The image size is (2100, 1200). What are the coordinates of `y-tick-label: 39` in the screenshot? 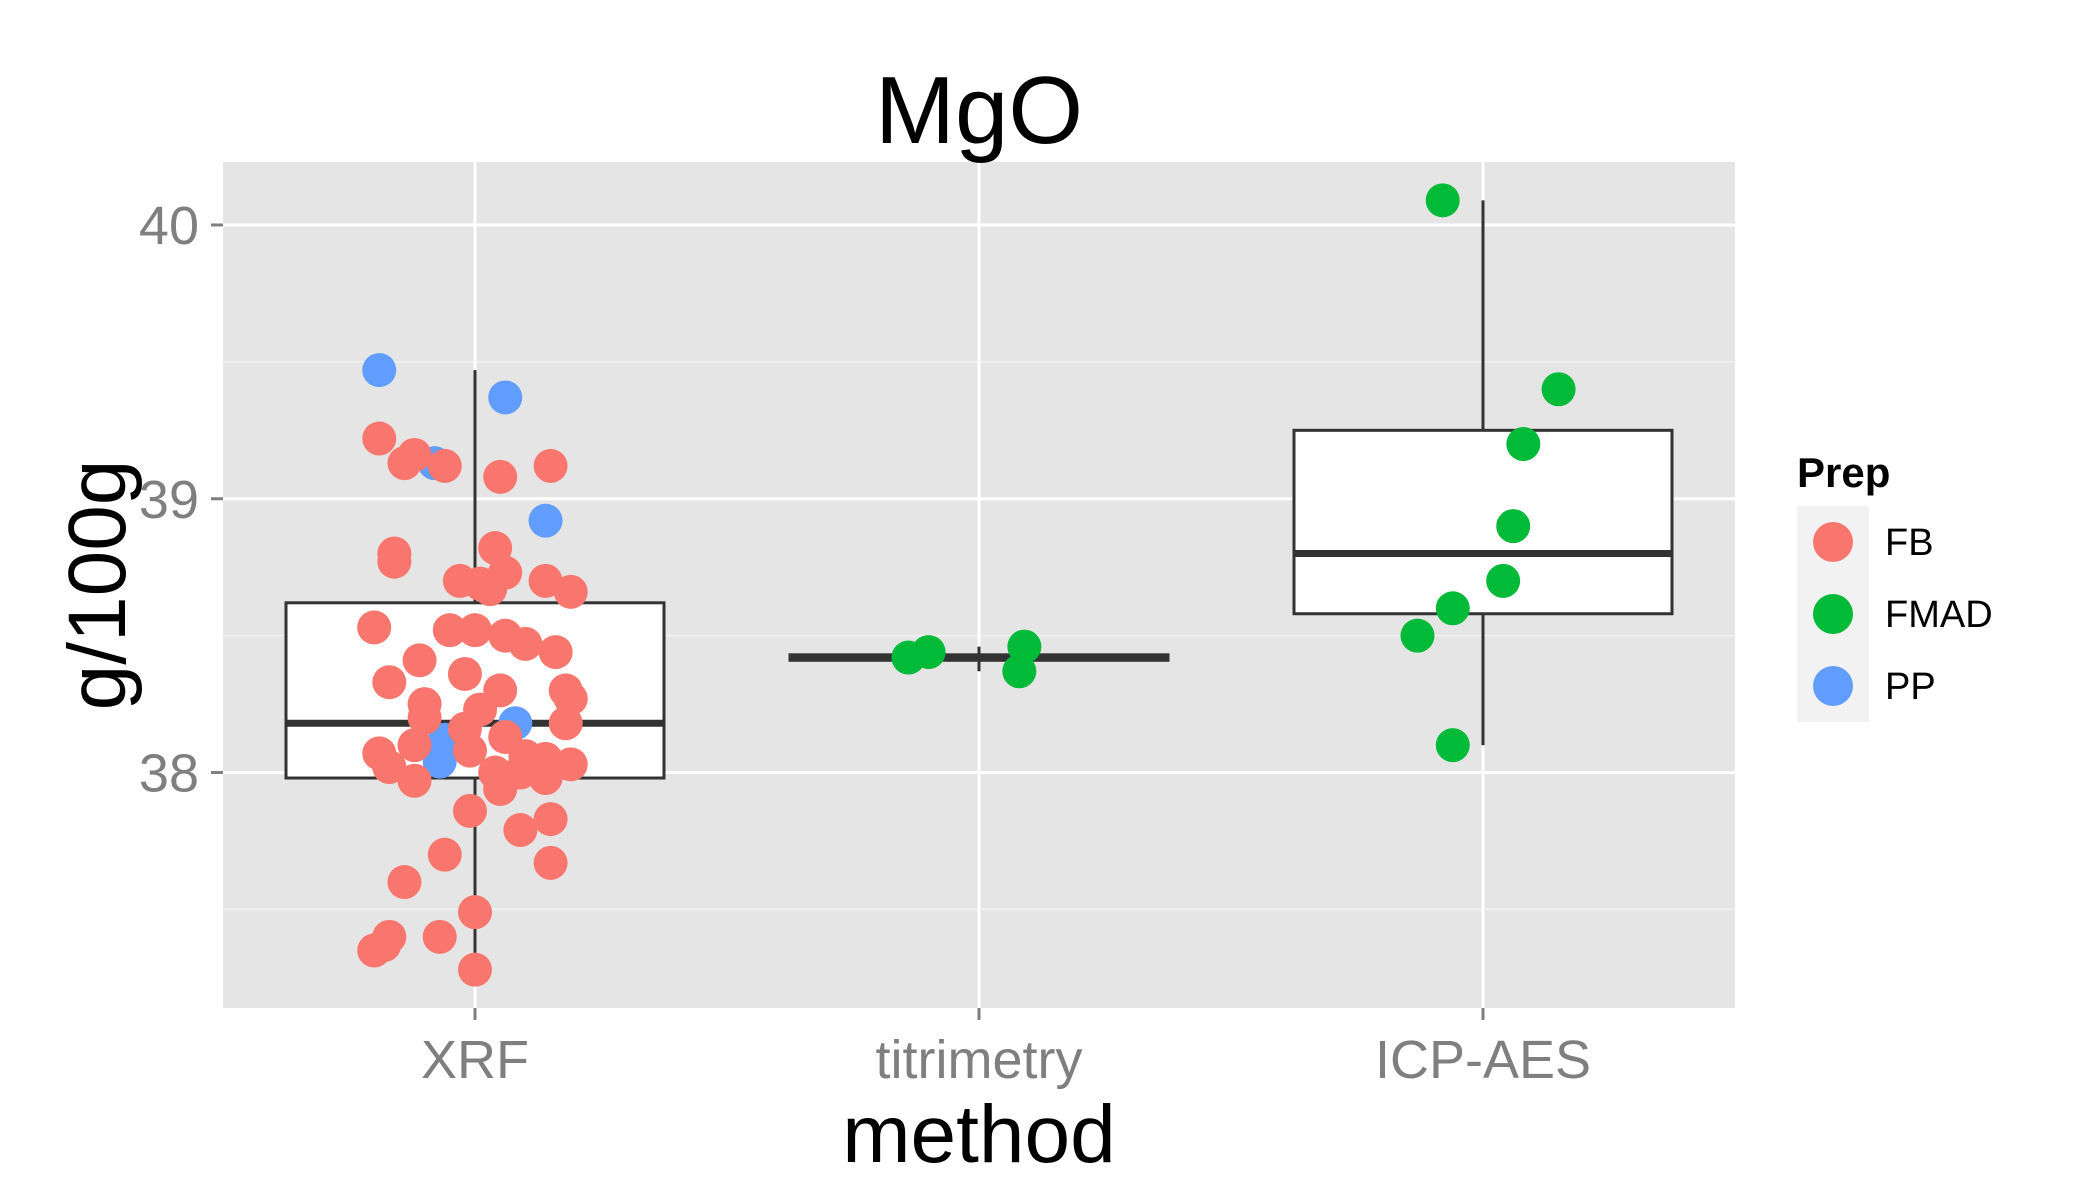 It's located at (169, 500).